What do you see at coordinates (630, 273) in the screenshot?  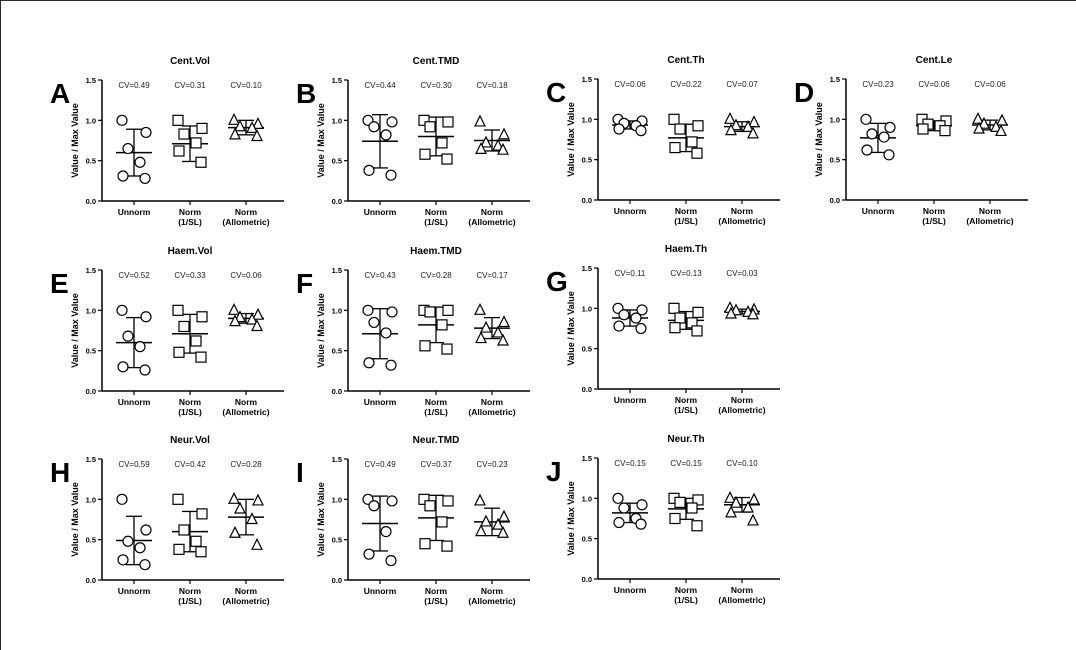 I see `cv-label: CV=0.11` at bounding box center [630, 273].